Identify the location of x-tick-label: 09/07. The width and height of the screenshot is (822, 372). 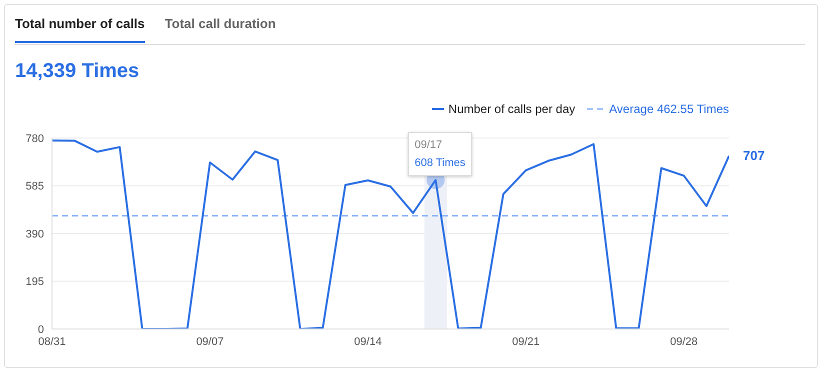
(210, 342).